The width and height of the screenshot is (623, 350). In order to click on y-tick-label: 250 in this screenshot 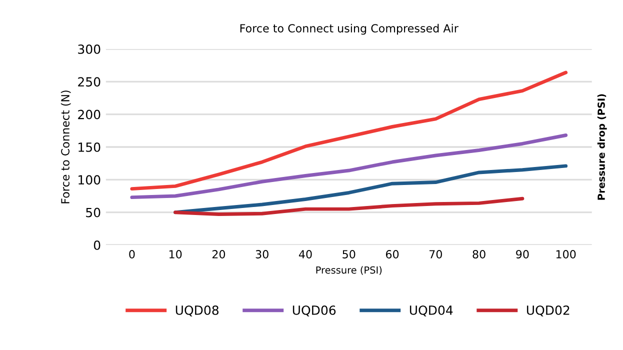, I will do `click(89, 82)`.